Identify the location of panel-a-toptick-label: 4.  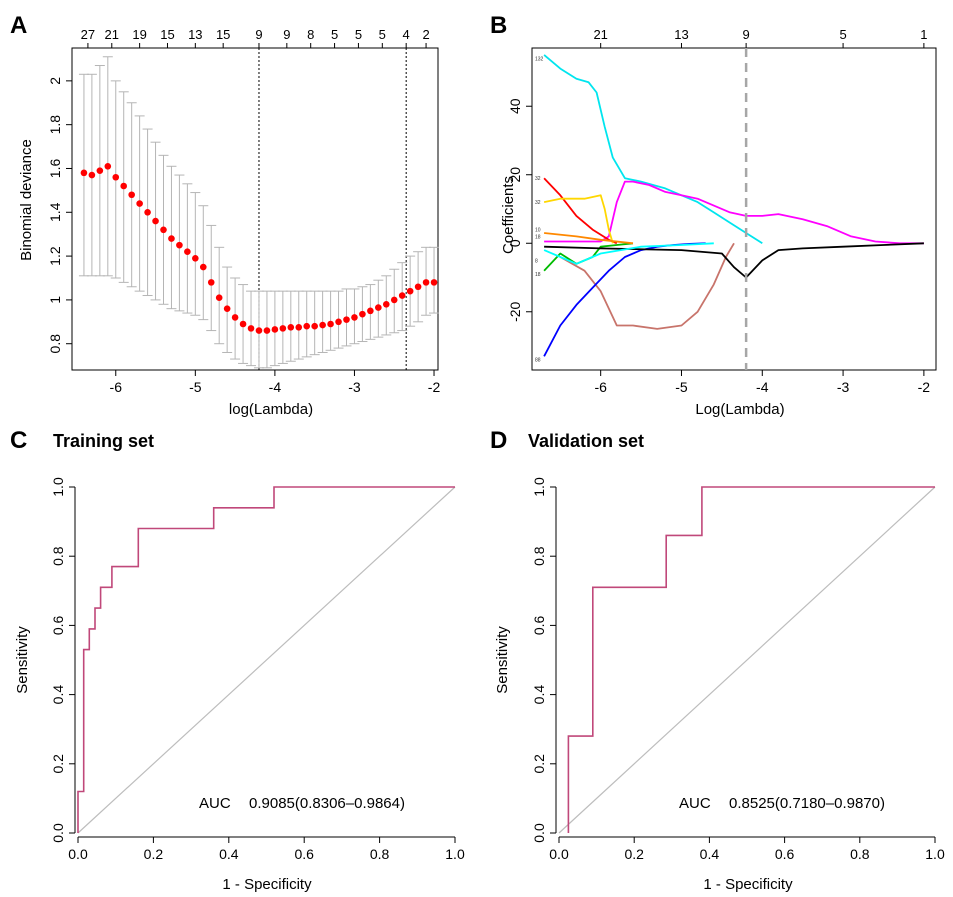
(406, 34).